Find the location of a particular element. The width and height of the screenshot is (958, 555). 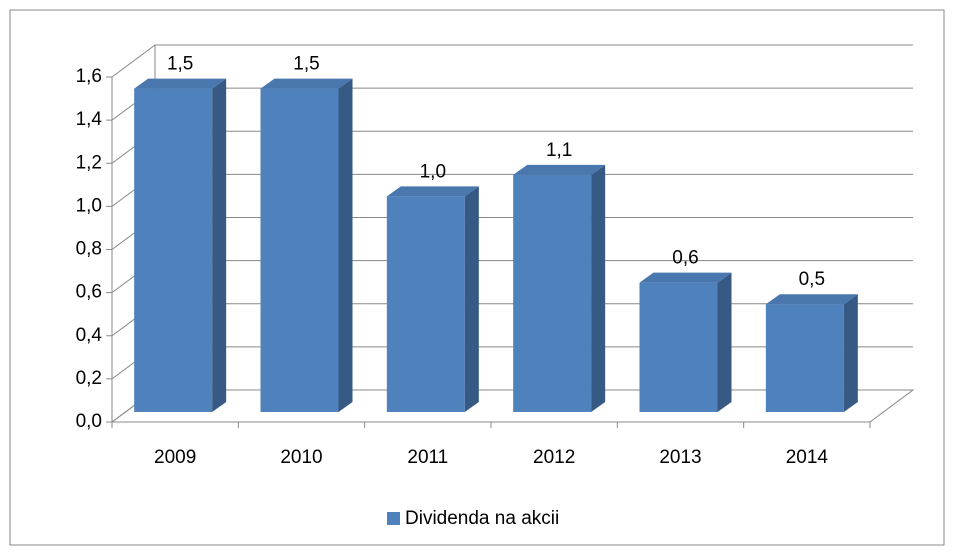

data-label: 1,0 is located at coordinates (433, 171).